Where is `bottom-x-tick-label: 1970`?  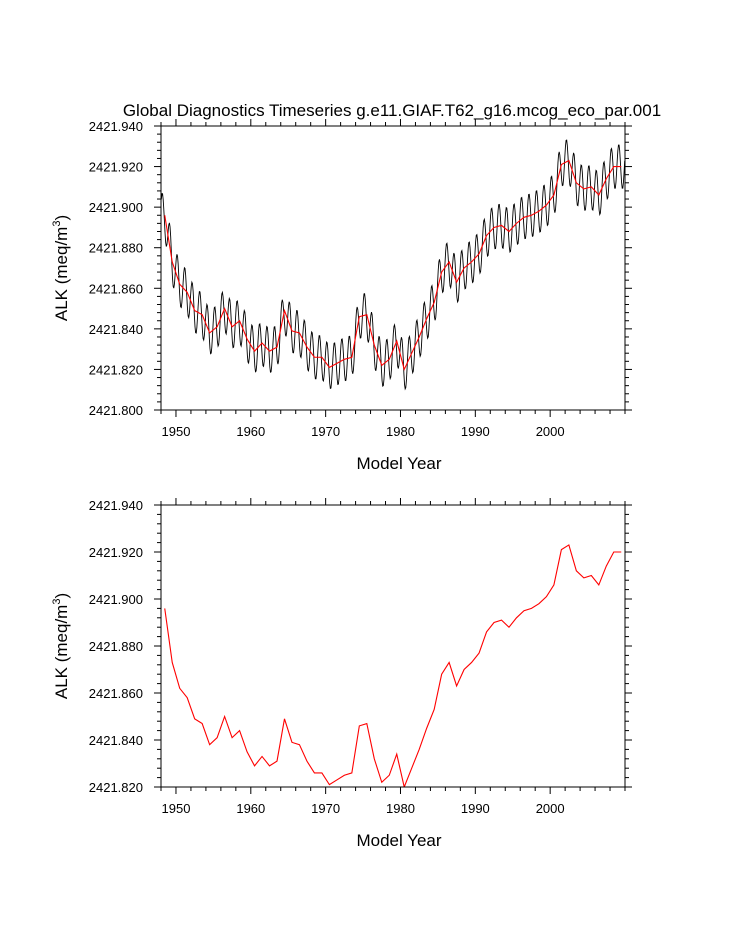 bottom-x-tick-label: 1970 is located at coordinates (325, 808).